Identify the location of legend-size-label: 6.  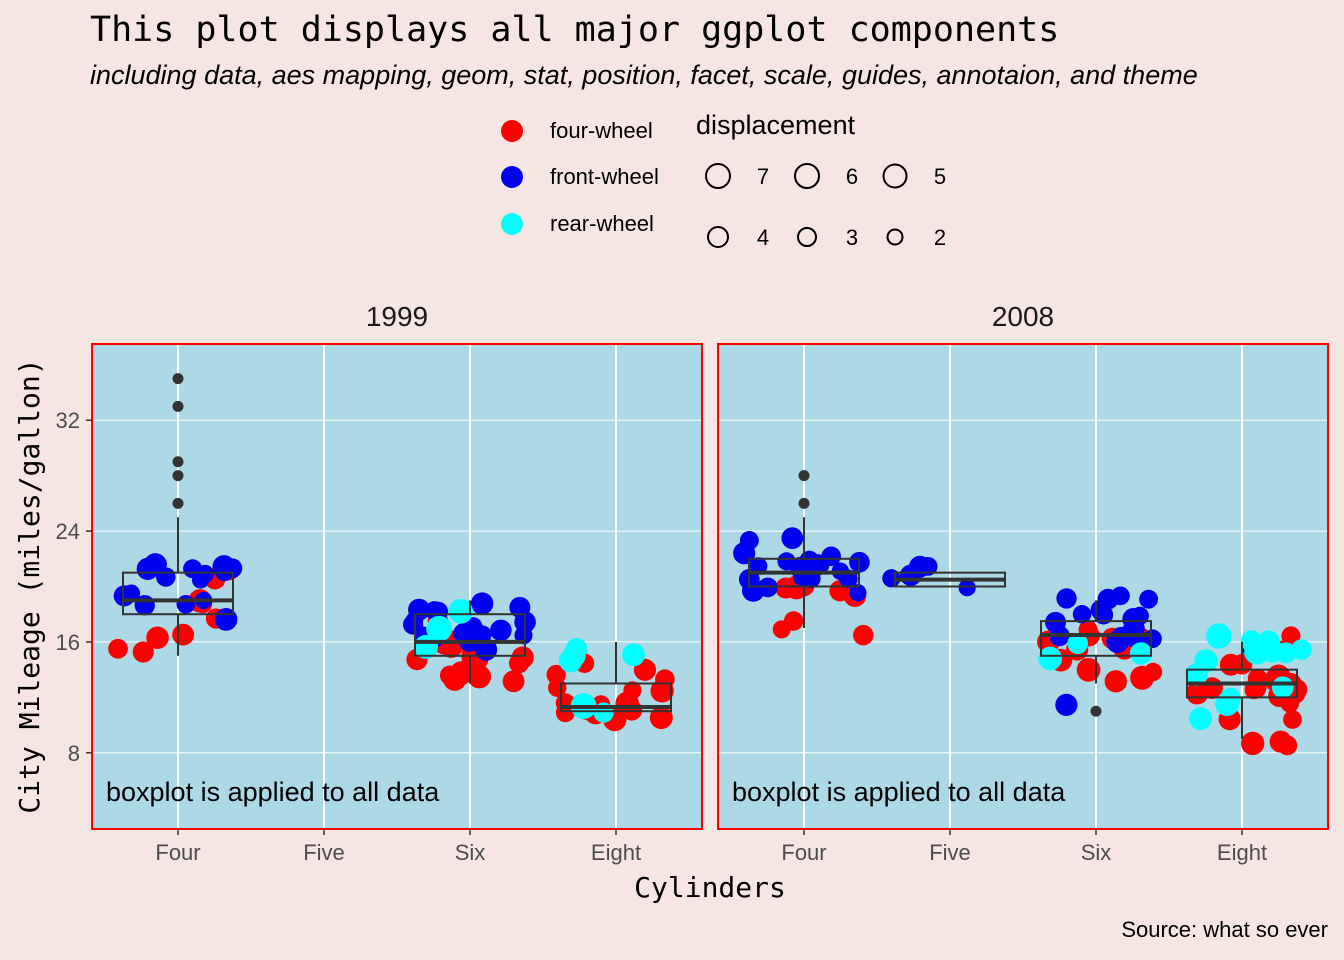
(852, 176).